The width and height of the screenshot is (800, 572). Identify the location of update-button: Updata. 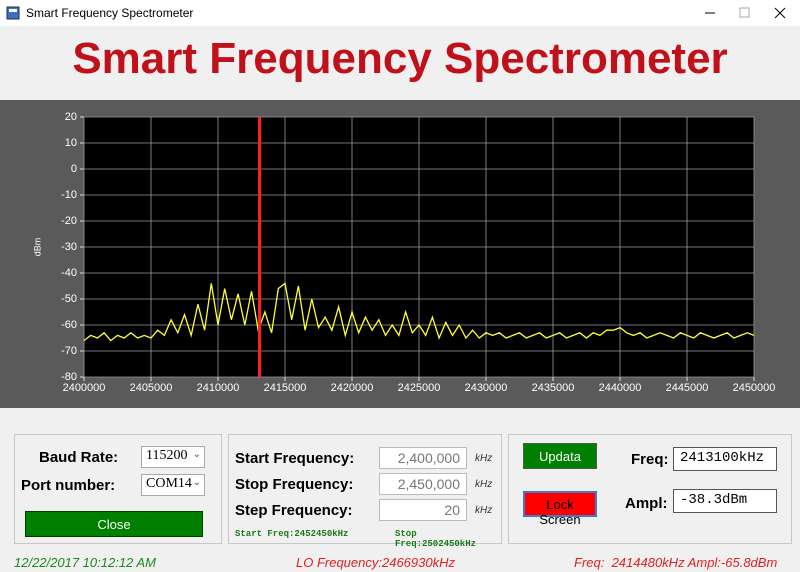
(560, 456).